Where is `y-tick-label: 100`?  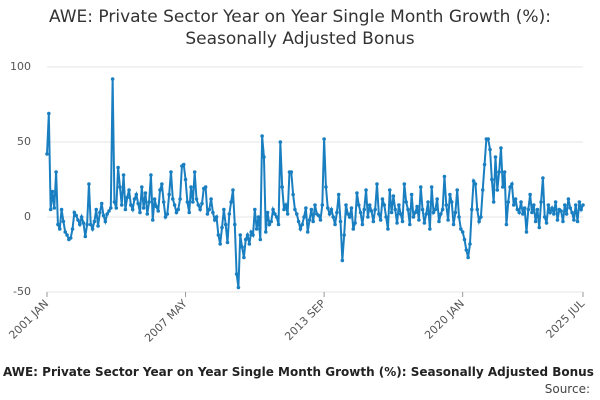
y-tick-label: 100 is located at coordinates (20, 66).